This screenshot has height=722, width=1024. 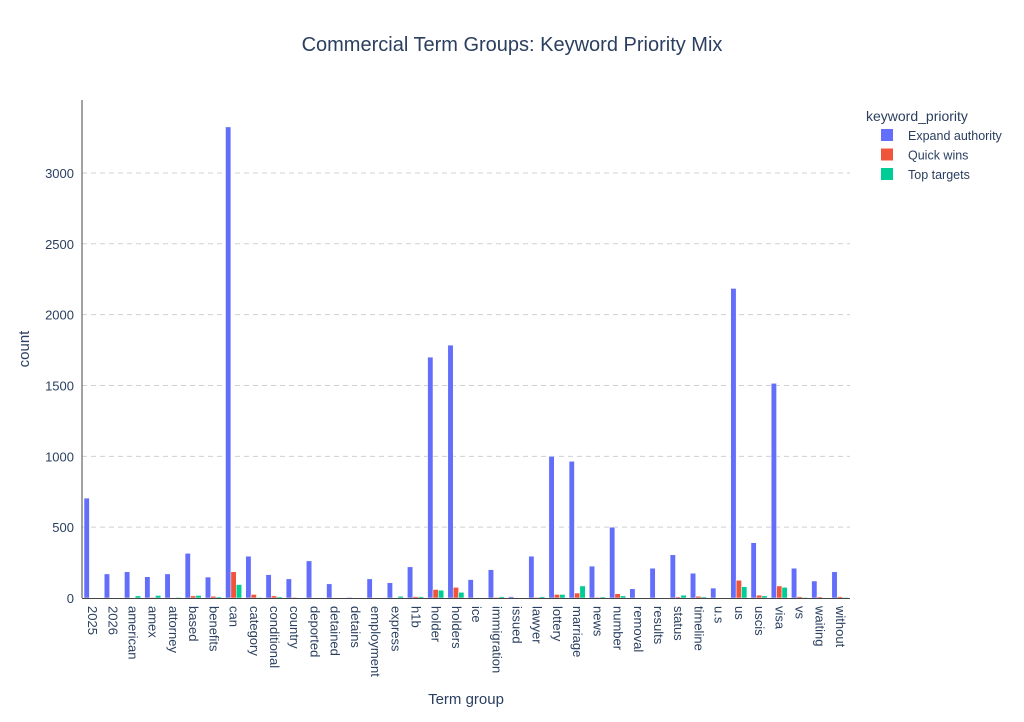 What do you see at coordinates (557, 624) in the screenshot?
I see `x-tick-label: lottery` at bounding box center [557, 624].